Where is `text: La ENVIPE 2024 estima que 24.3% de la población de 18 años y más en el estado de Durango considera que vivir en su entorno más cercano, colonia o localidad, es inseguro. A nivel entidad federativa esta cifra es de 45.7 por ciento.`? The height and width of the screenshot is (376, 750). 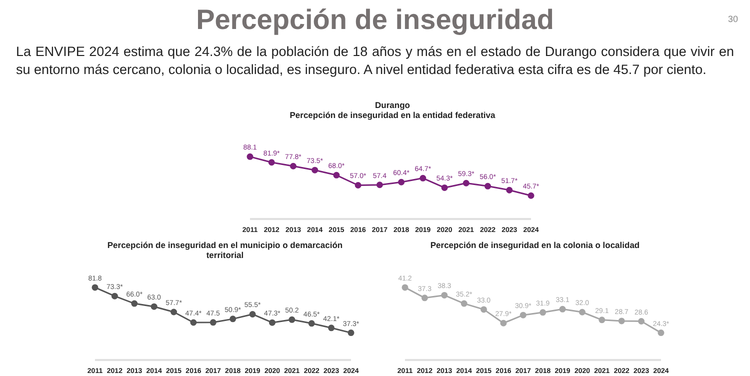 text: La ENVIPE 2024 estima que 24.3% de la población de 18 años y más en el estado de Durango considera que vivir en su entorno más cercano, colonia o localidad, es inseguro. A nivel entidad federativa esta cifra es de 45.7 por ciento. is located at coordinates (375, 61).